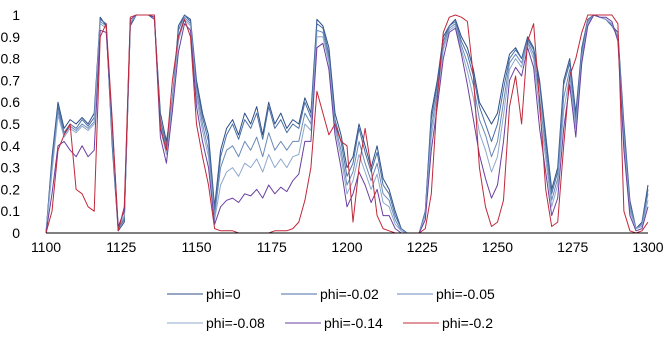 The height and width of the screenshot is (338, 668). Describe the element at coordinates (11, 146) in the screenshot. I see `y-tick-label: 0.4` at that location.